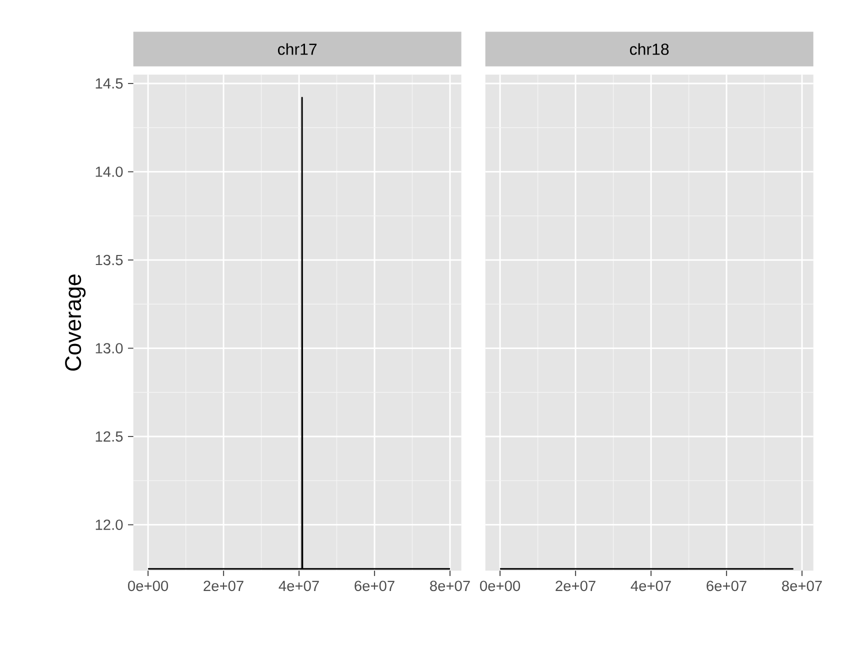  What do you see at coordinates (297, 49) in the screenshot?
I see `chart-title: chr17` at bounding box center [297, 49].